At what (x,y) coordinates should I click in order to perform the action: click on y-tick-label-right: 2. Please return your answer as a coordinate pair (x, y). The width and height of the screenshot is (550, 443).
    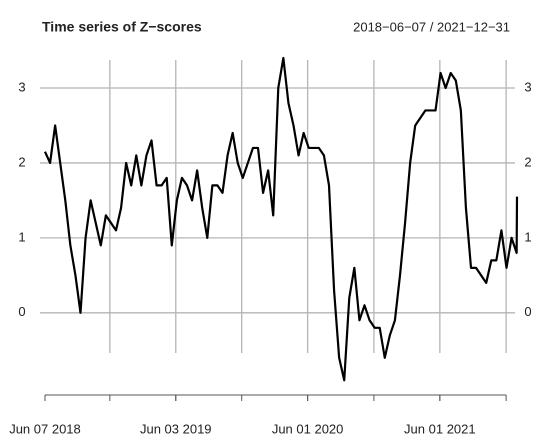
    Looking at the image, I should click on (527, 161).